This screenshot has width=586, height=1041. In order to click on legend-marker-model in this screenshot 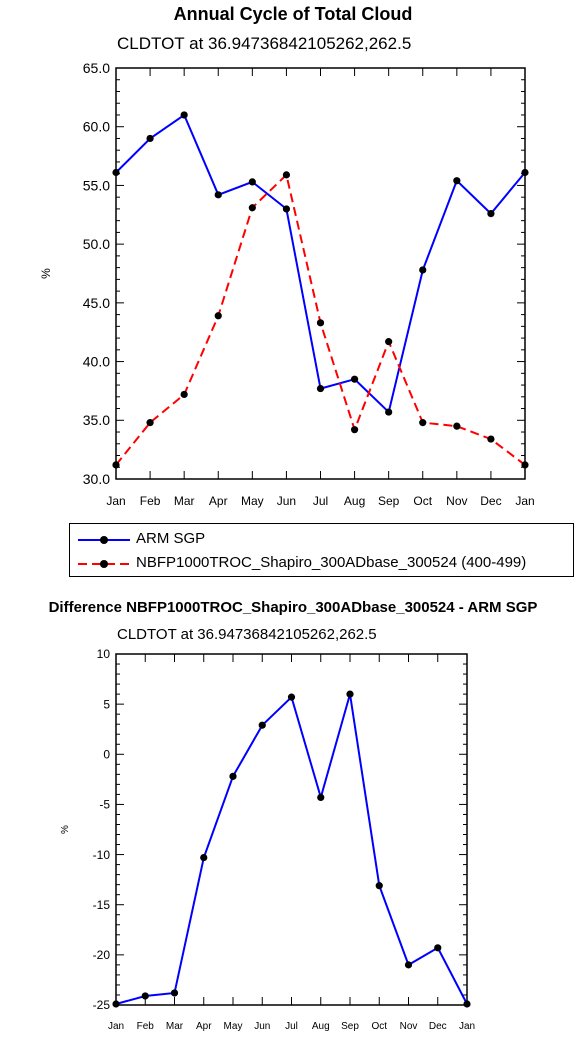, I will do `click(104, 564)`.